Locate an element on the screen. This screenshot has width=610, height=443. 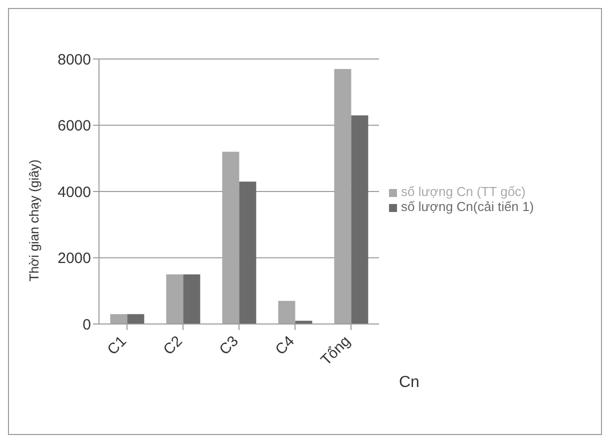
y-tick-label: 4000 is located at coordinates (74, 192).